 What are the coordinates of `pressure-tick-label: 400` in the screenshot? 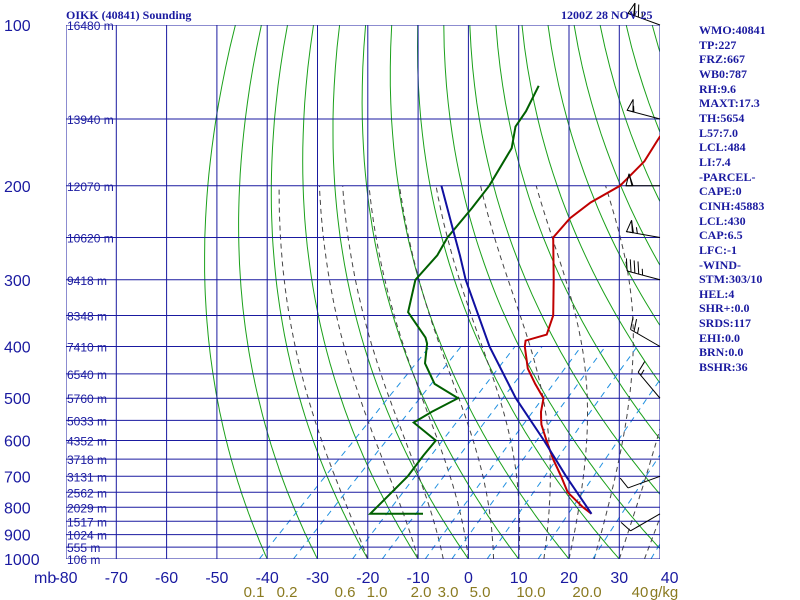 It's located at (17, 348).